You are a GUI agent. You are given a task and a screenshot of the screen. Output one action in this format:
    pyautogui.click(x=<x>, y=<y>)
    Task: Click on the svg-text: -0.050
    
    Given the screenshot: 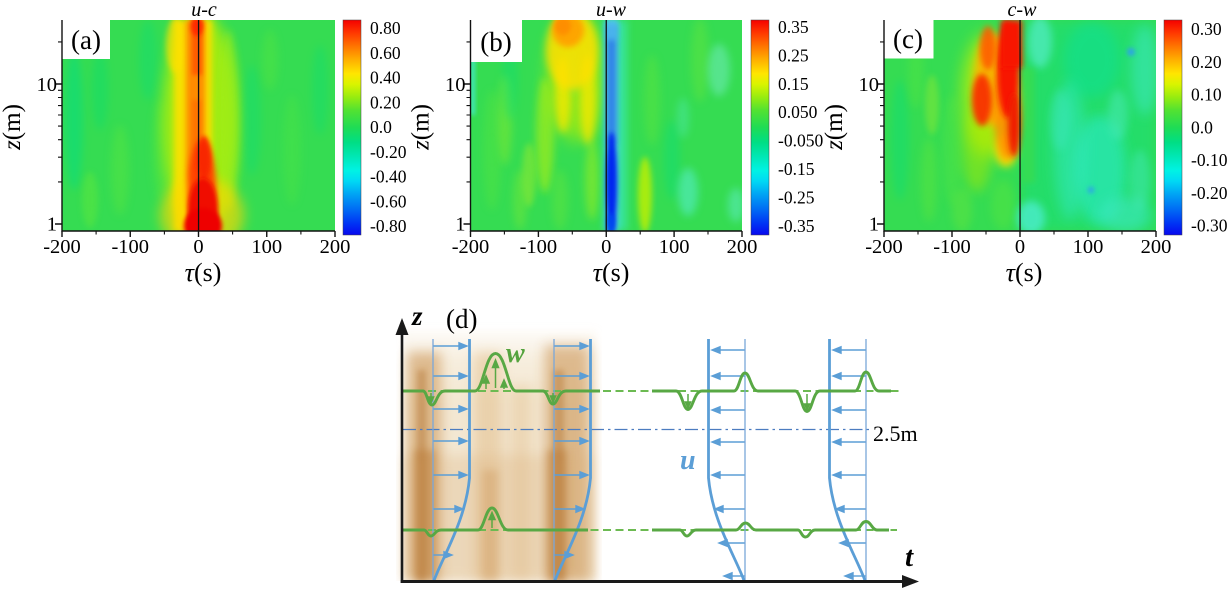 What is the action you would take?
    pyautogui.click(x=800, y=141)
    